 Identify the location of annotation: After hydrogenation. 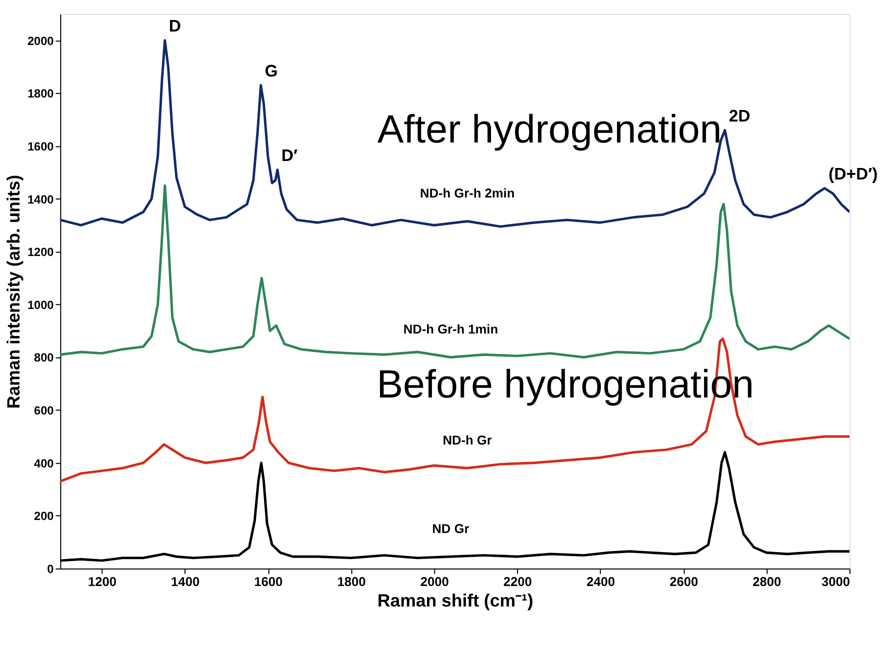
(549, 129).